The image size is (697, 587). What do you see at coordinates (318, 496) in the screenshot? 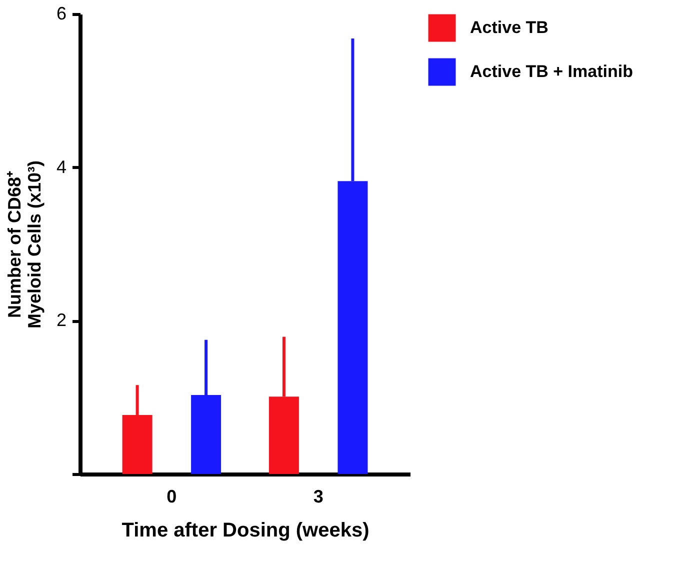
I see `x-tick-label: 3` at bounding box center [318, 496].